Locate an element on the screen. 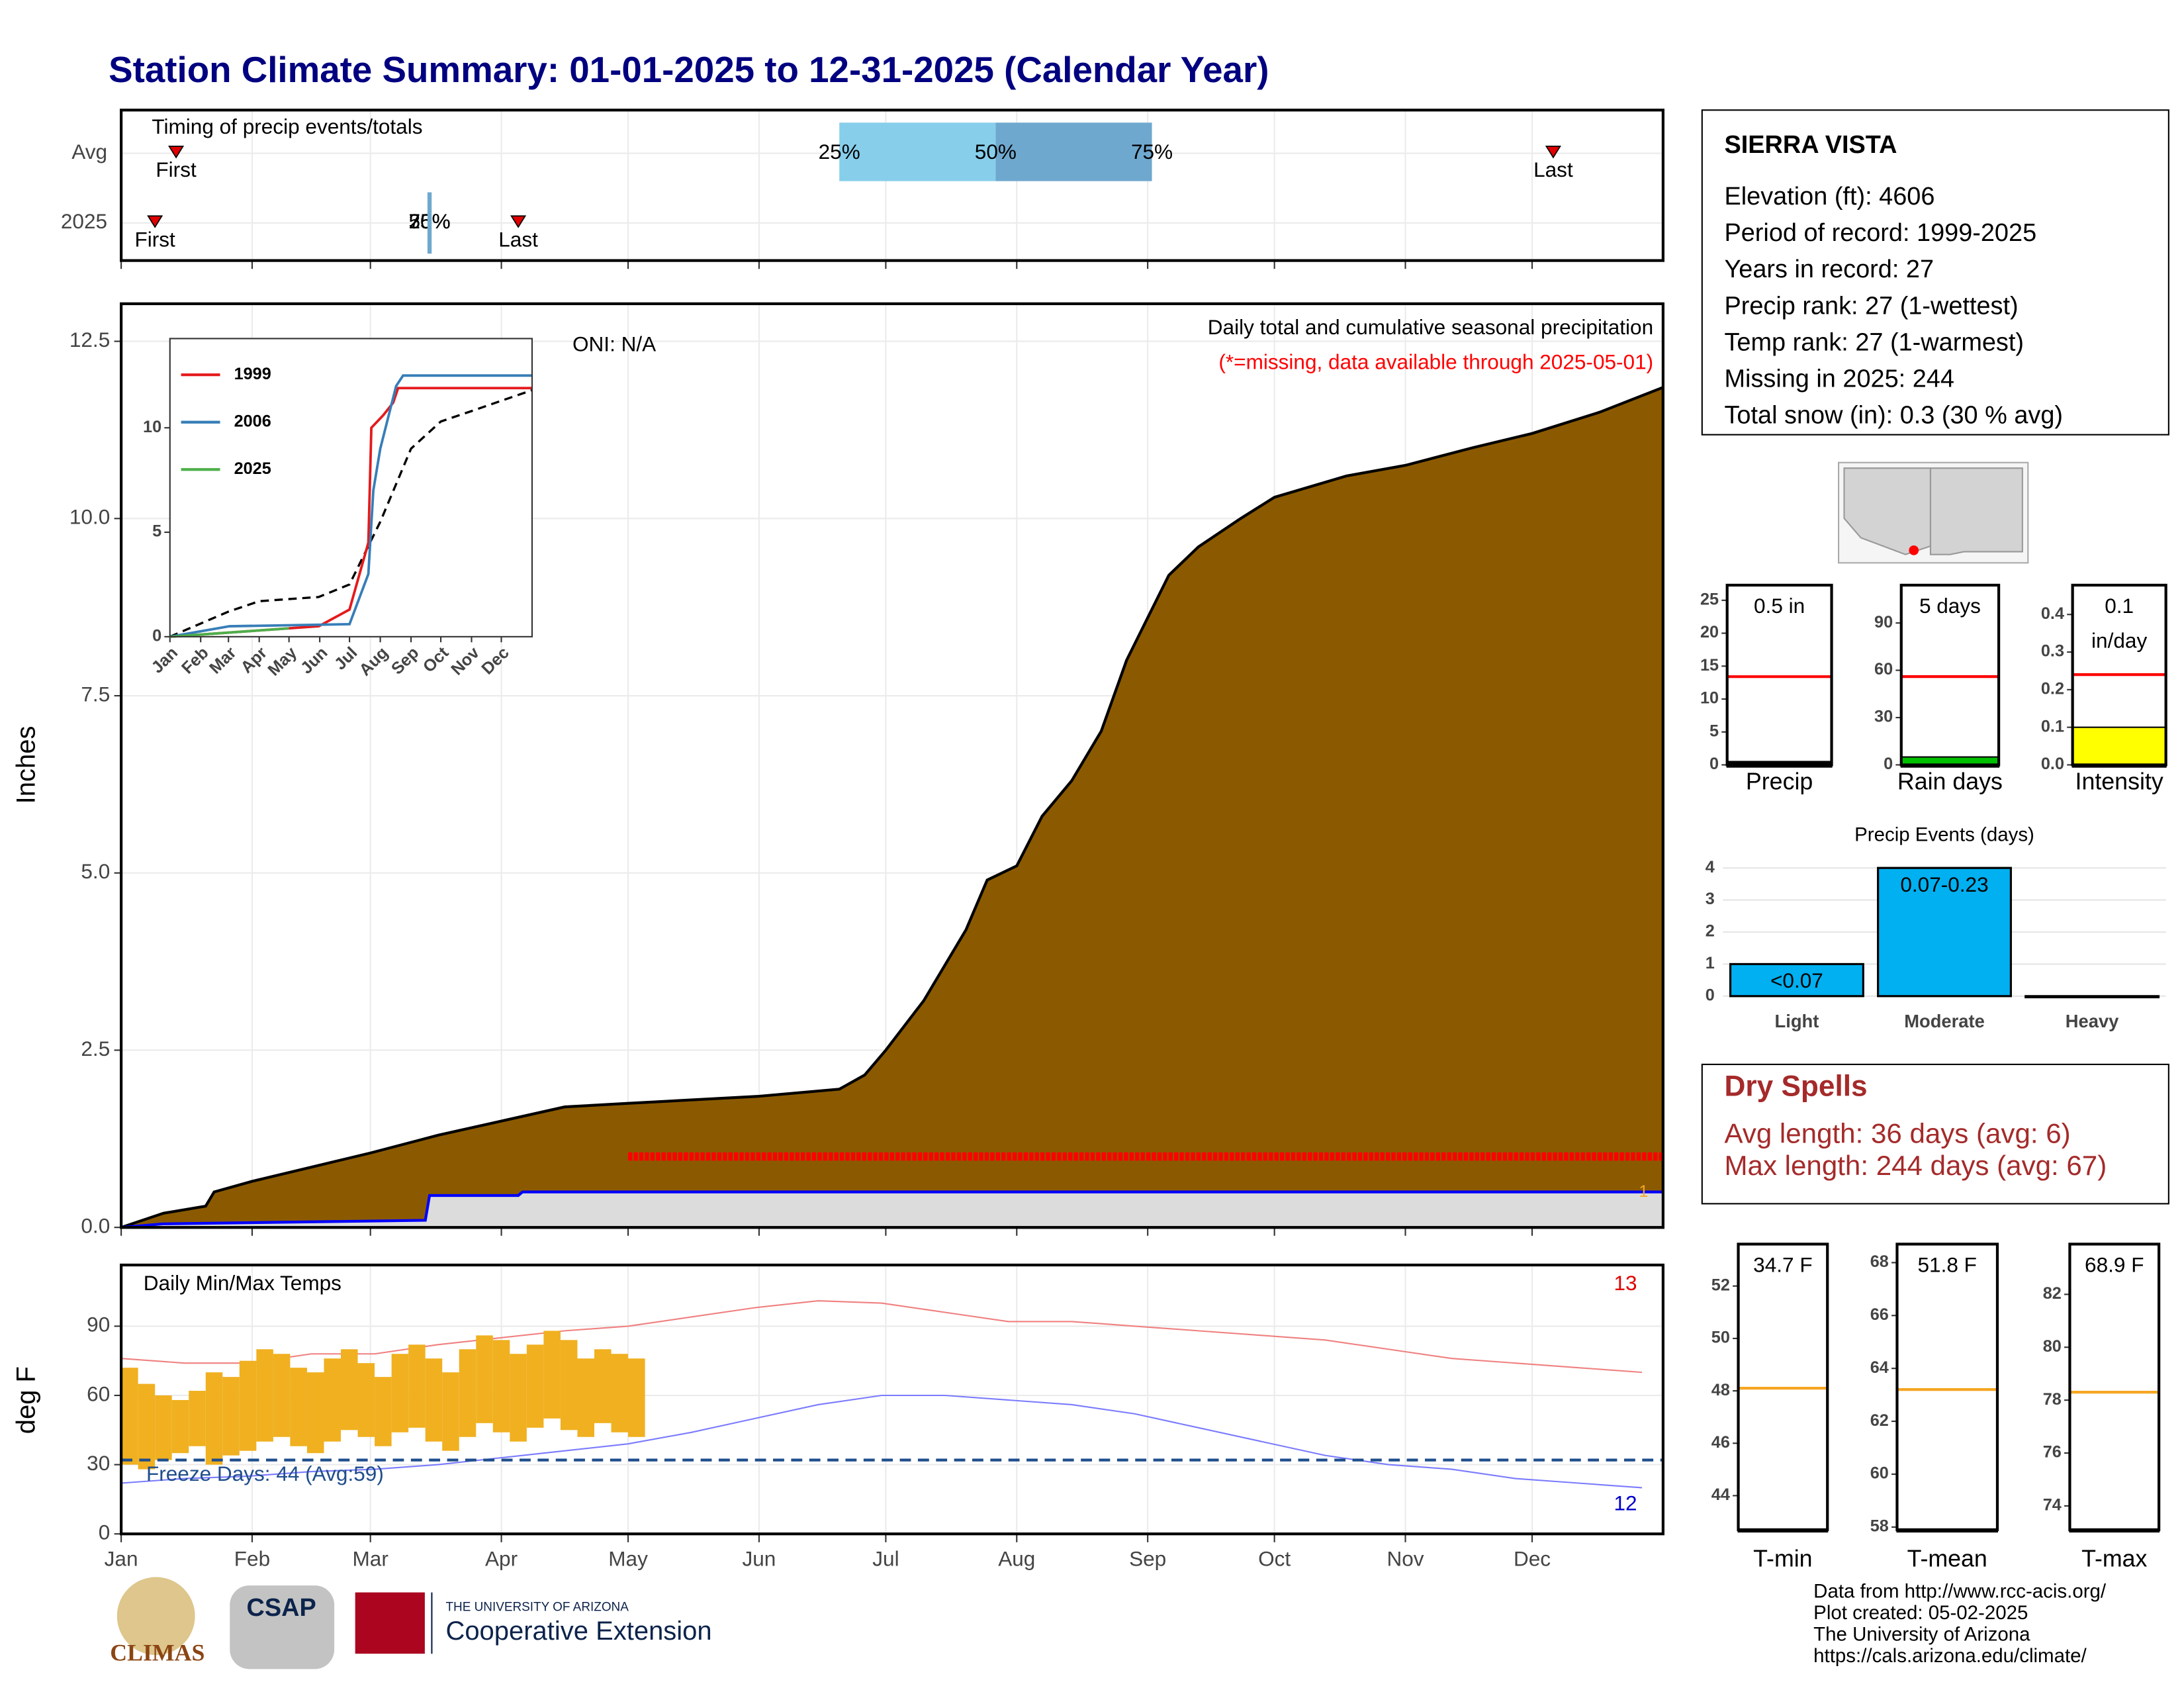 This screenshot has width=2184, height=1688. station-name: SIERRA VISTA is located at coordinates (1811, 145).